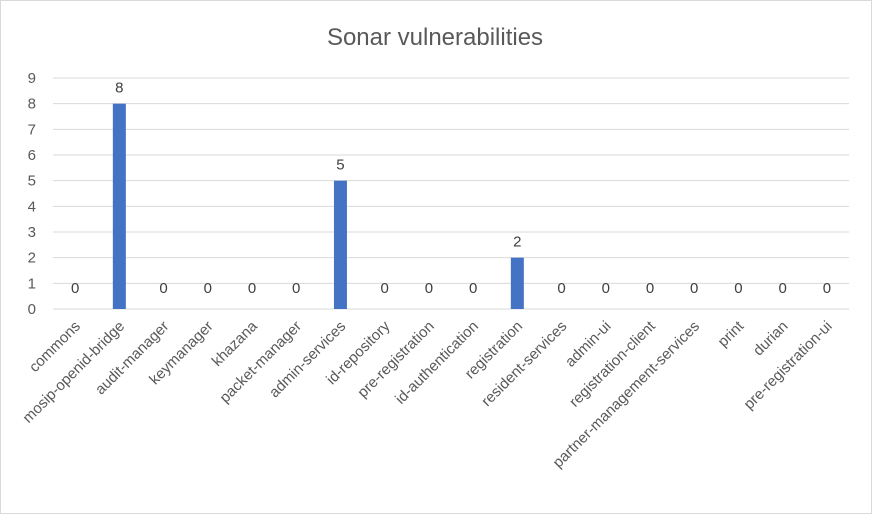 The image size is (872, 514). I want to click on y-tick-label: 7, so click(32, 129).